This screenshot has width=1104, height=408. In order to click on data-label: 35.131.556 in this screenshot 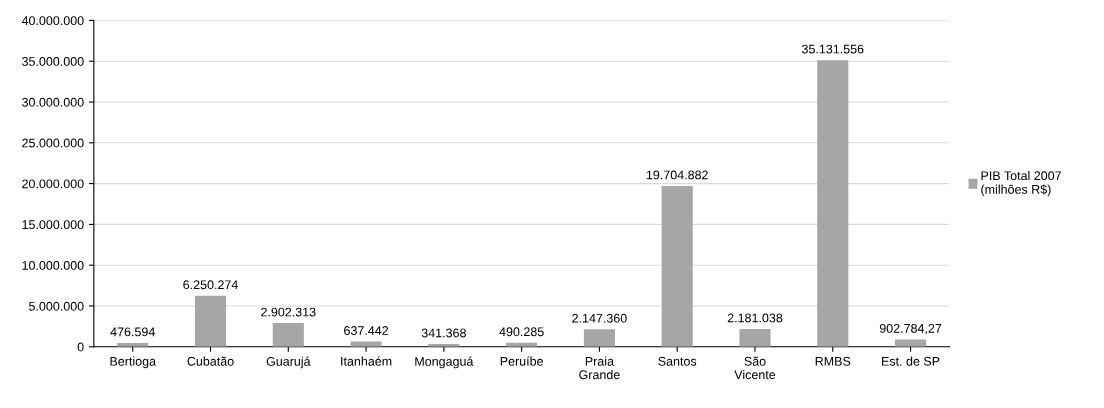, I will do `click(832, 49)`.